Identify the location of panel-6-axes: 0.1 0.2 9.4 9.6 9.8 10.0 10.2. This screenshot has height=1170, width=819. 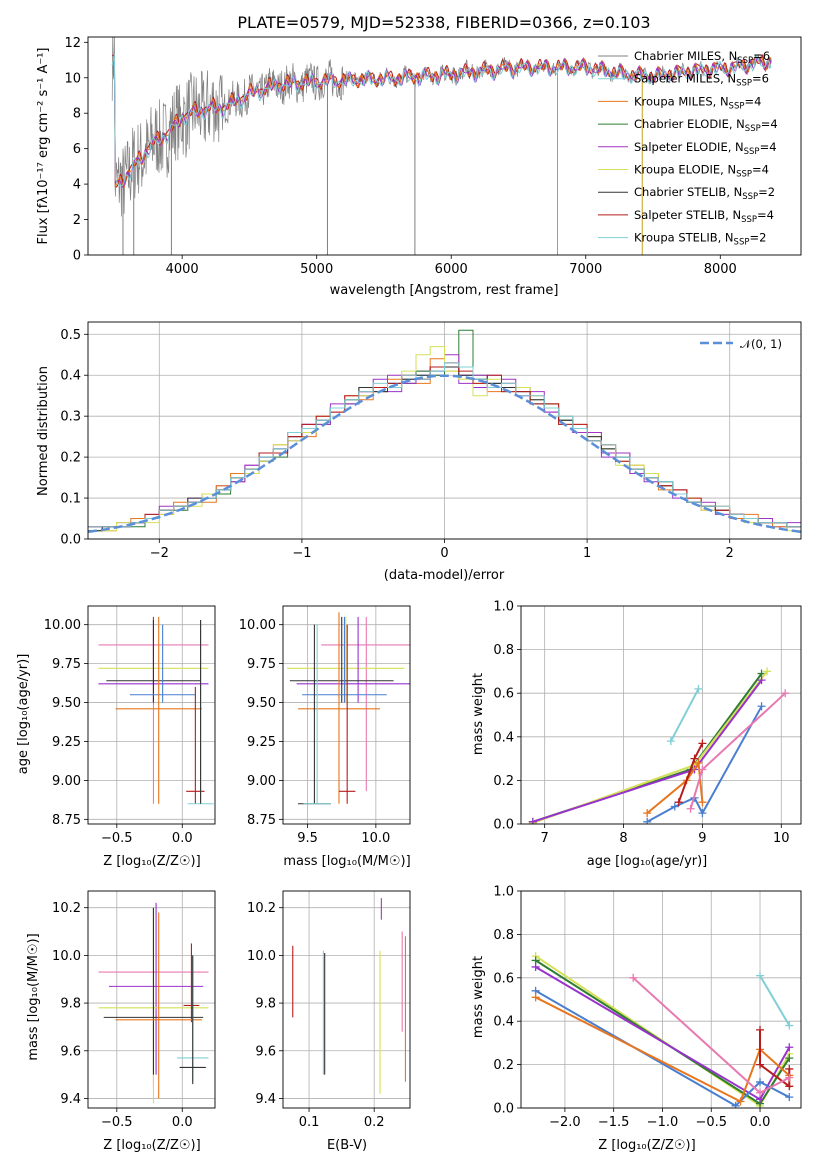
(328, 1010).